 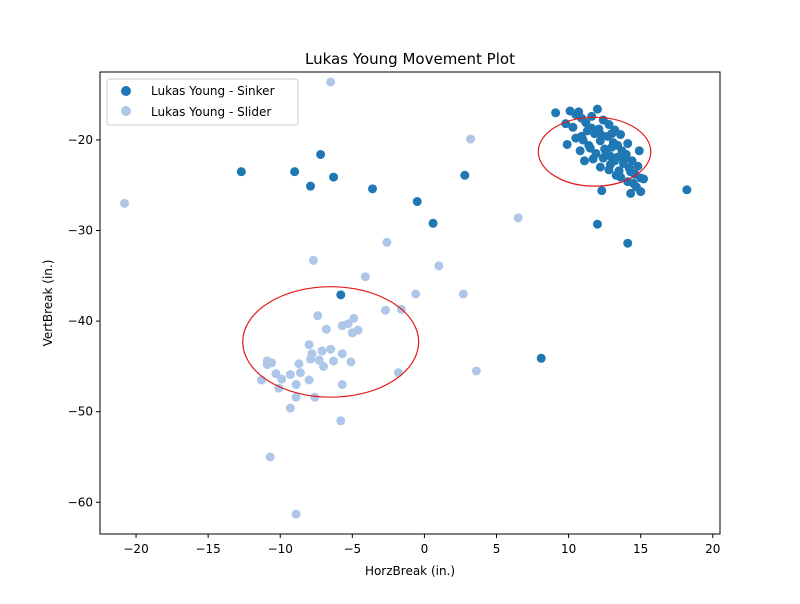 I want to click on x-tick-label: −5, so click(x=352, y=549).